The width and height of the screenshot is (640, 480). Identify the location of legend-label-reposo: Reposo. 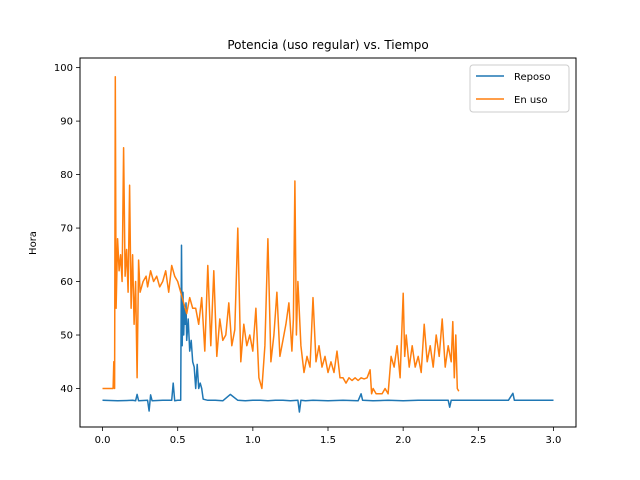
(532, 77).